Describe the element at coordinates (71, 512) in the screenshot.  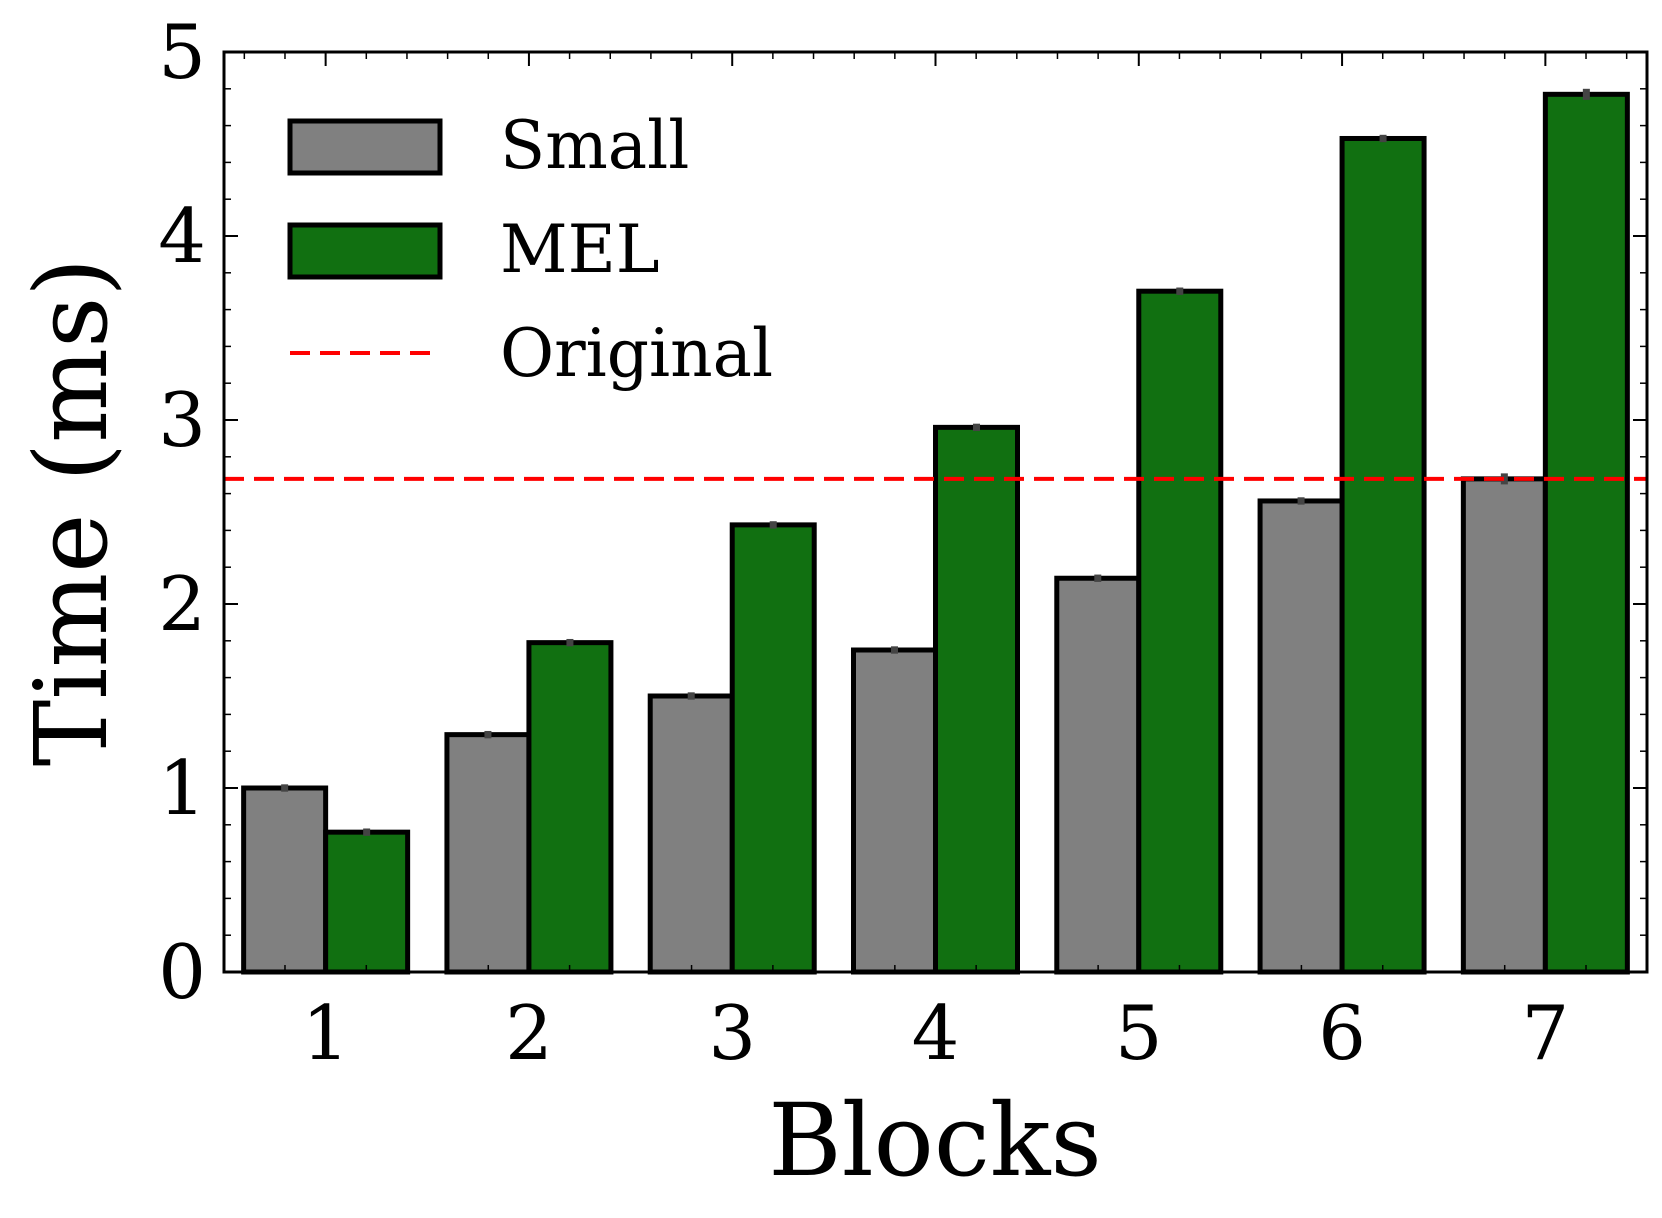
I see `y-axis-label: Time (ms)` at that location.